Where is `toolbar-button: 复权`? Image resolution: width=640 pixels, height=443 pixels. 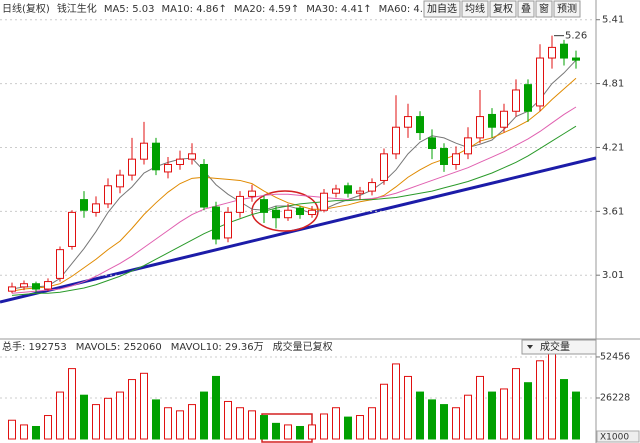 toolbar-button: 复权 is located at coordinates (503, 9).